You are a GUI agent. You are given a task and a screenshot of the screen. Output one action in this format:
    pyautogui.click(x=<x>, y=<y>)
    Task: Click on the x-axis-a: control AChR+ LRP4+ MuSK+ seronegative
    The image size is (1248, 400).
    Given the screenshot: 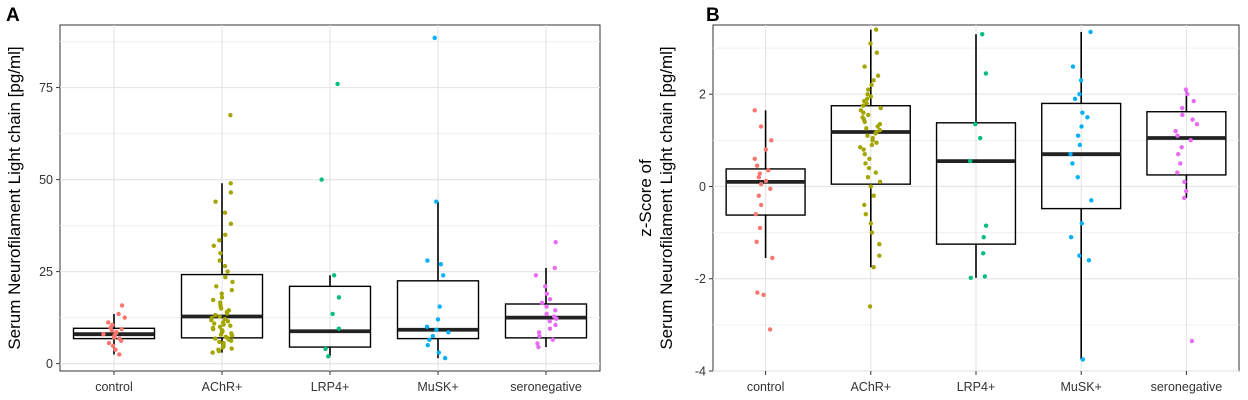 What is the action you would take?
    pyautogui.click(x=338, y=382)
    